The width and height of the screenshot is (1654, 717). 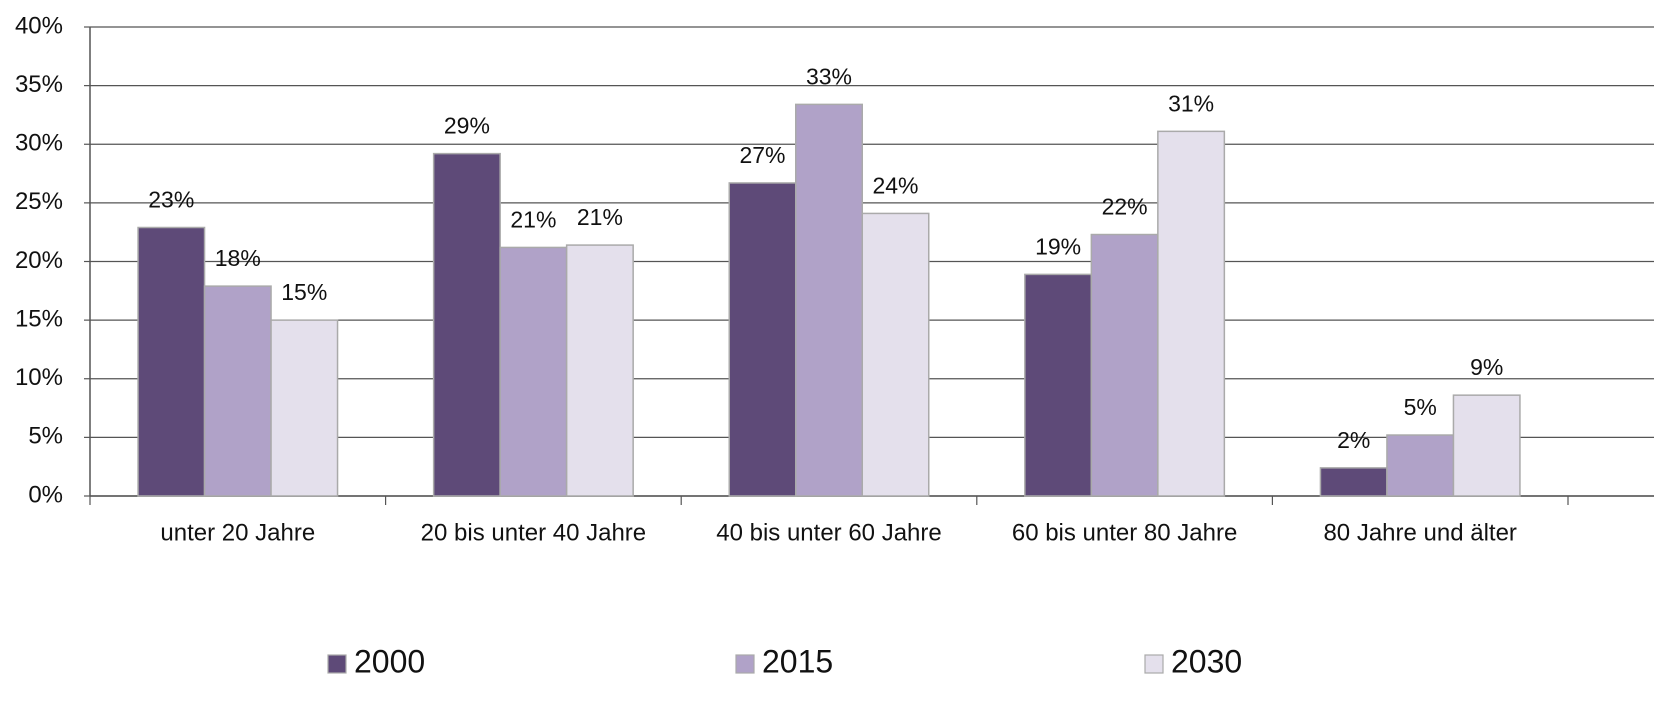 I want to click on y-tick-label: 10%, so click(x=39, y=377).